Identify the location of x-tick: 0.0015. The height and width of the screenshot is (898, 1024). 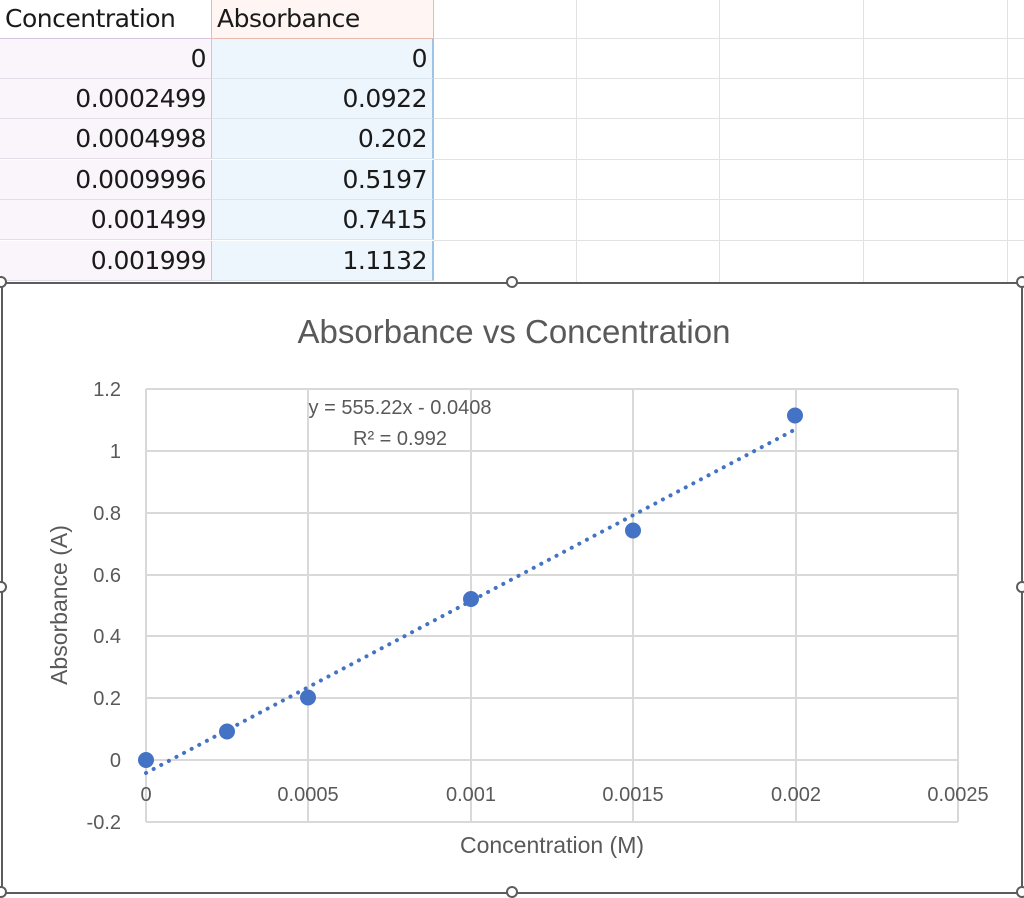
(632, 795).